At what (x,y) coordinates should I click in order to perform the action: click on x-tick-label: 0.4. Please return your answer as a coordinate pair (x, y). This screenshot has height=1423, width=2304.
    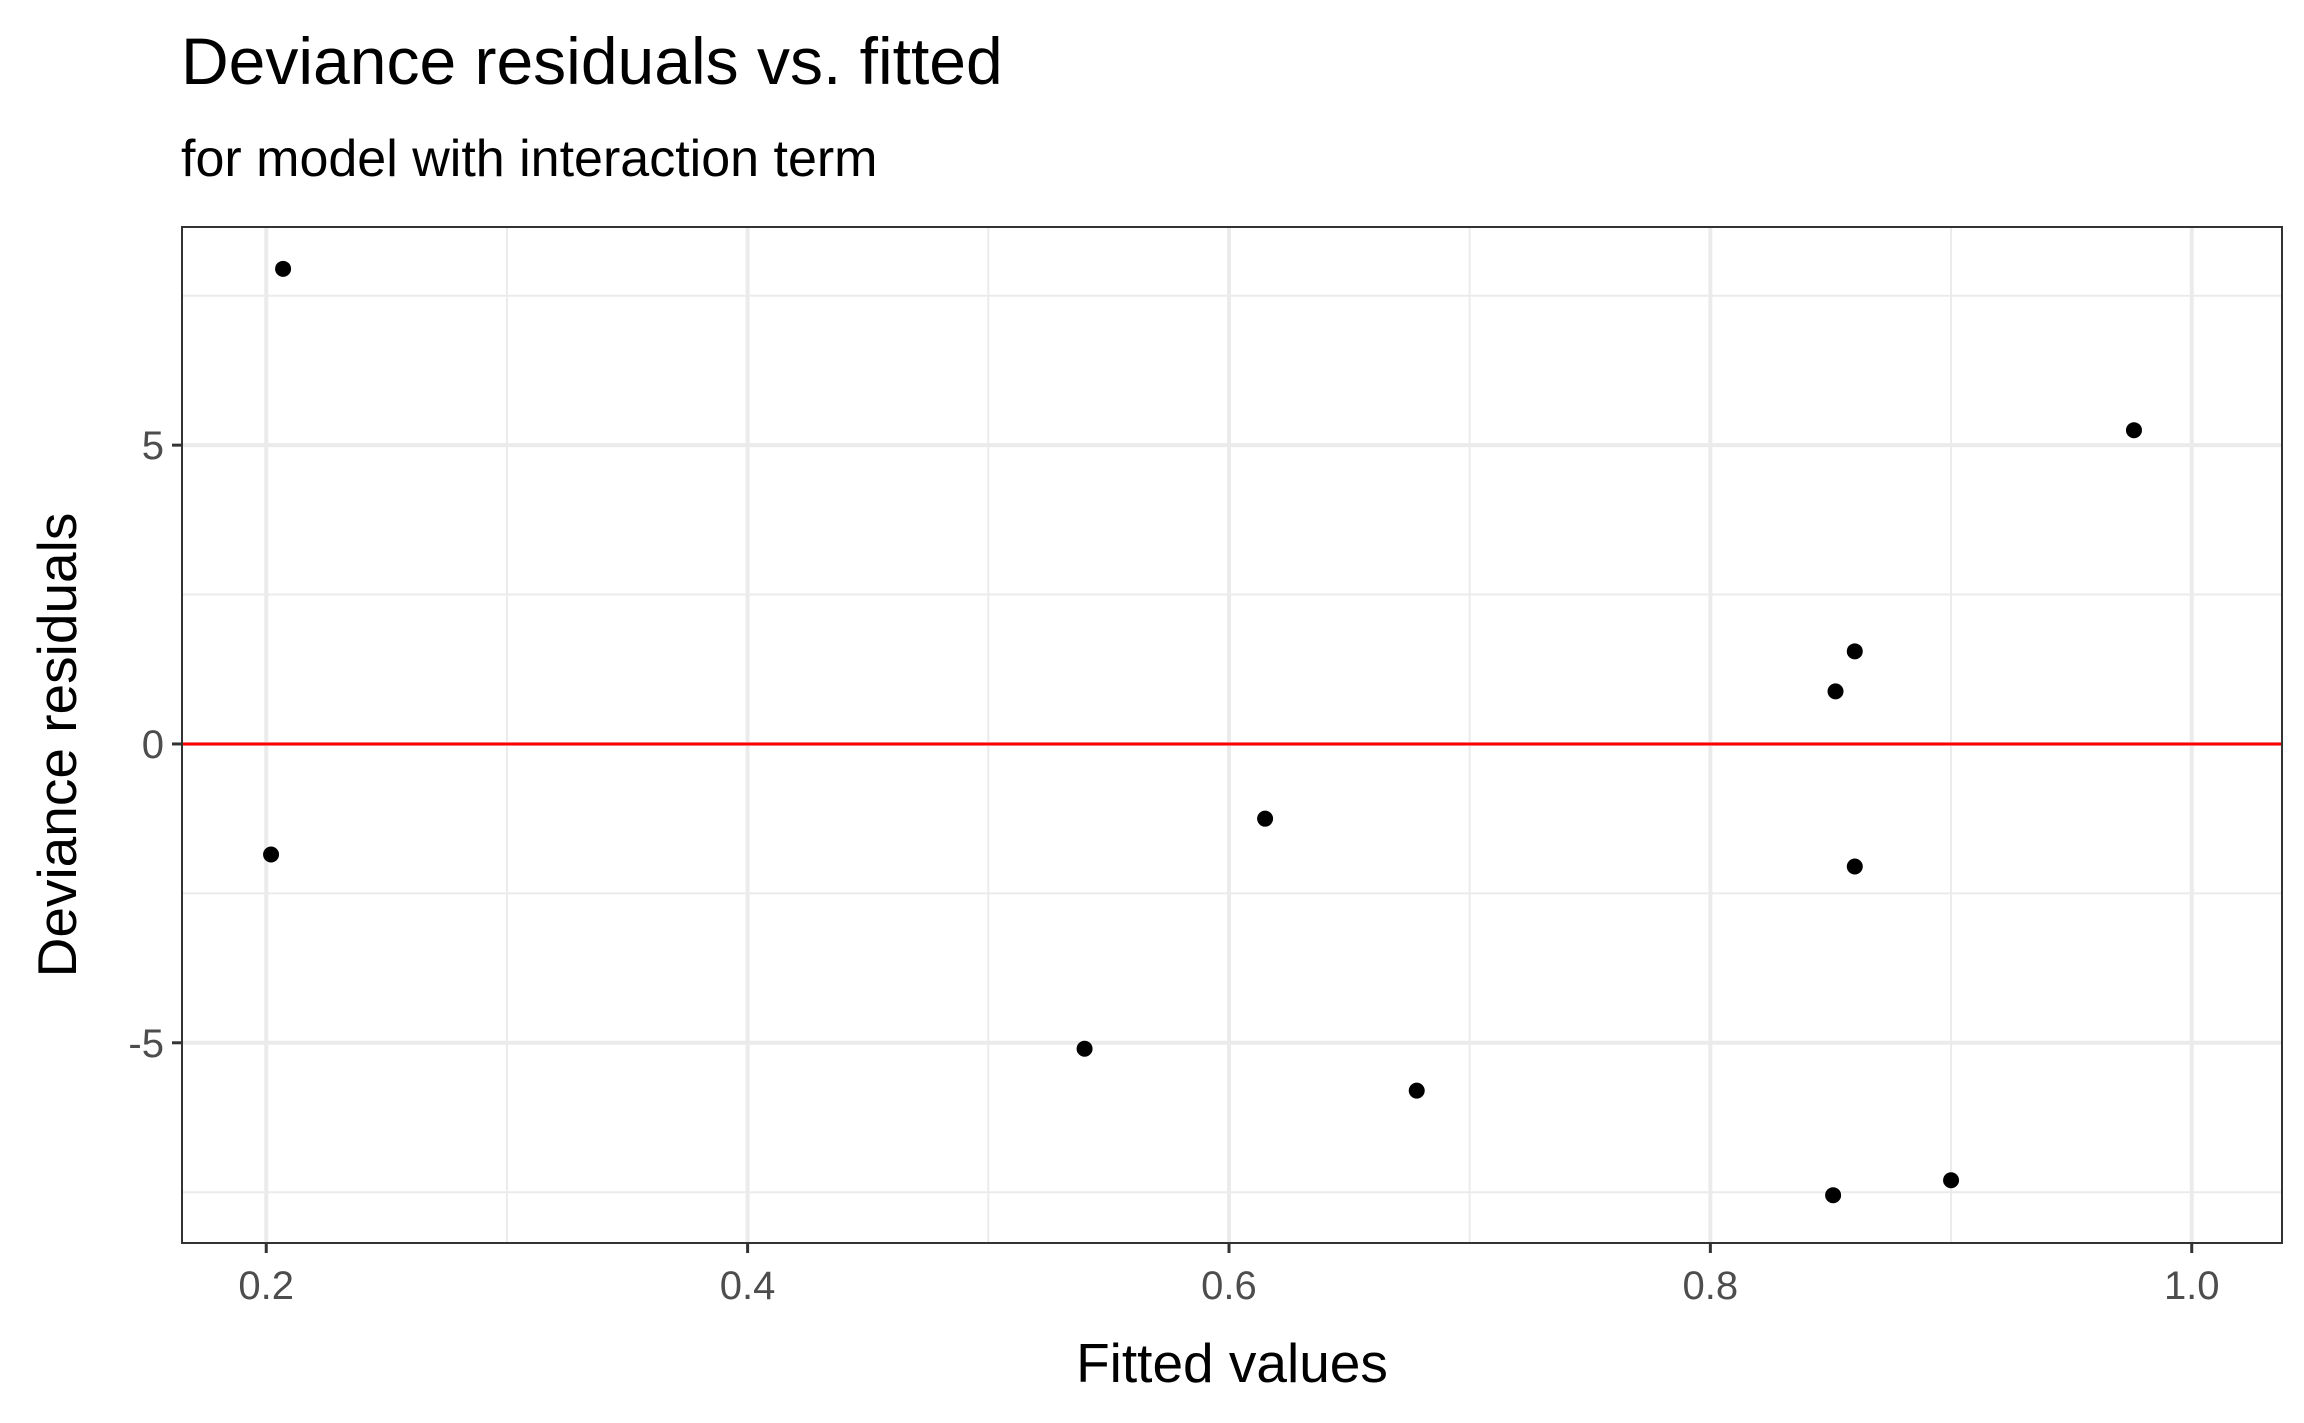
    Looking at the image, I should click on (748, 1286).